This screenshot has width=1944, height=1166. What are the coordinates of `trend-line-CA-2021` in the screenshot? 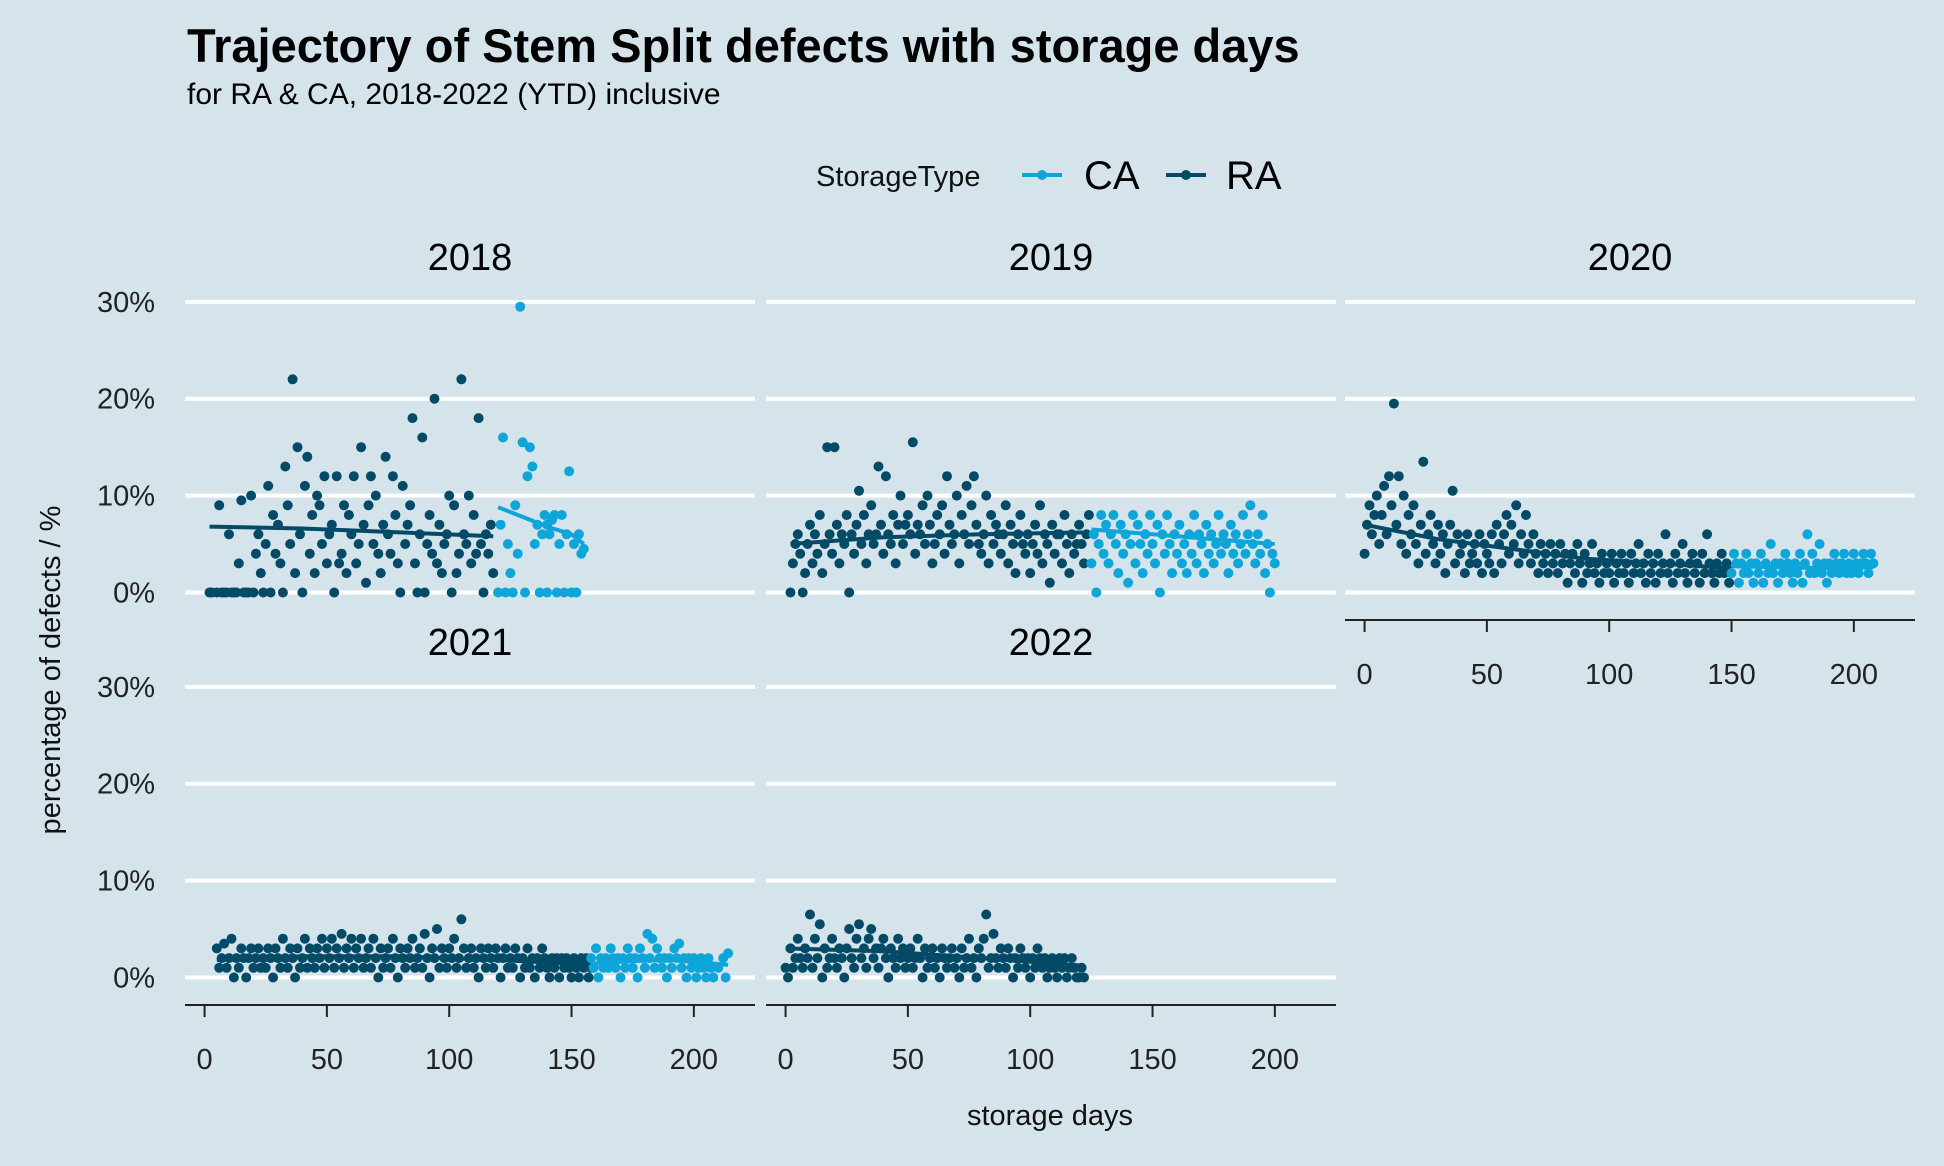 It's located at (659, 962).